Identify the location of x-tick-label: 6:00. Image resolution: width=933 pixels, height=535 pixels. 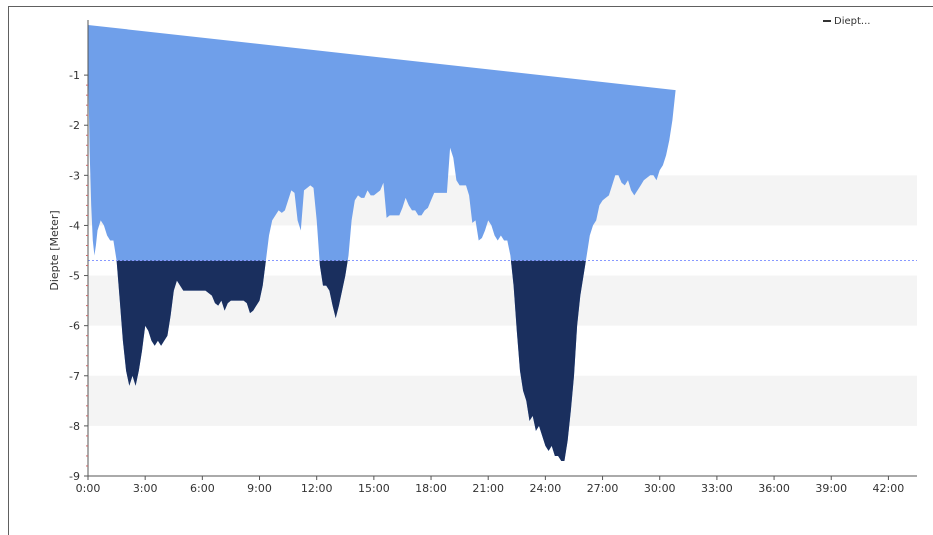
(202, 488).